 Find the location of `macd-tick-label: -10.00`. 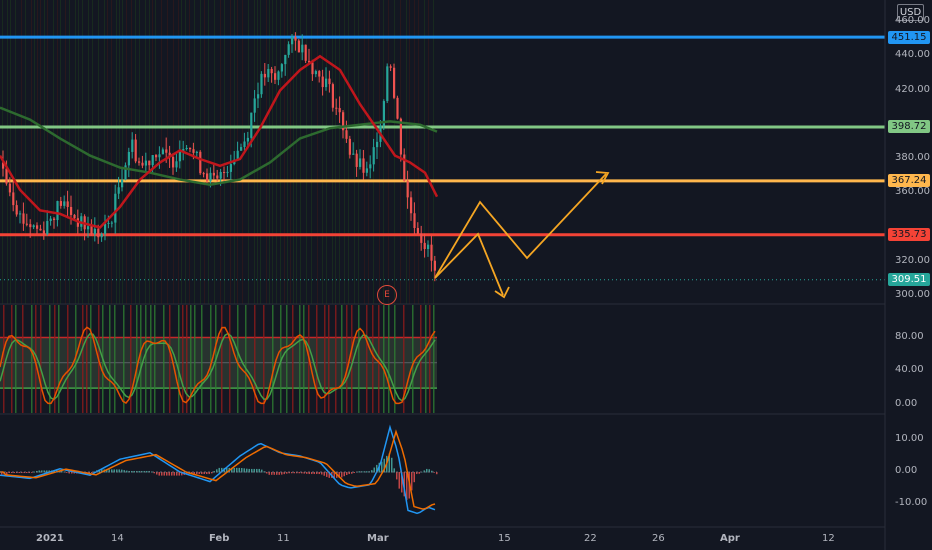

macd-tick-label: -10.00 is located at coordinates (911, 502).